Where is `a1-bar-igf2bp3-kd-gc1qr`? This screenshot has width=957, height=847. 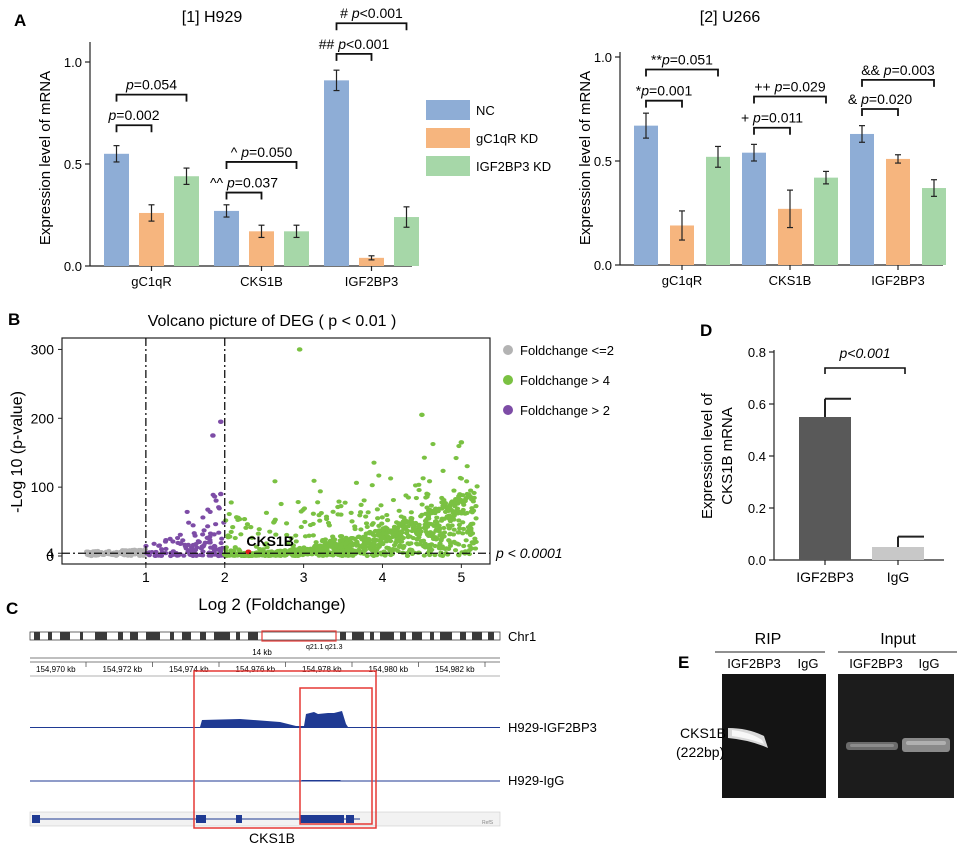
a1-bar-igf2bp3-kd-gc1qr is located at coordinates (186, 221).